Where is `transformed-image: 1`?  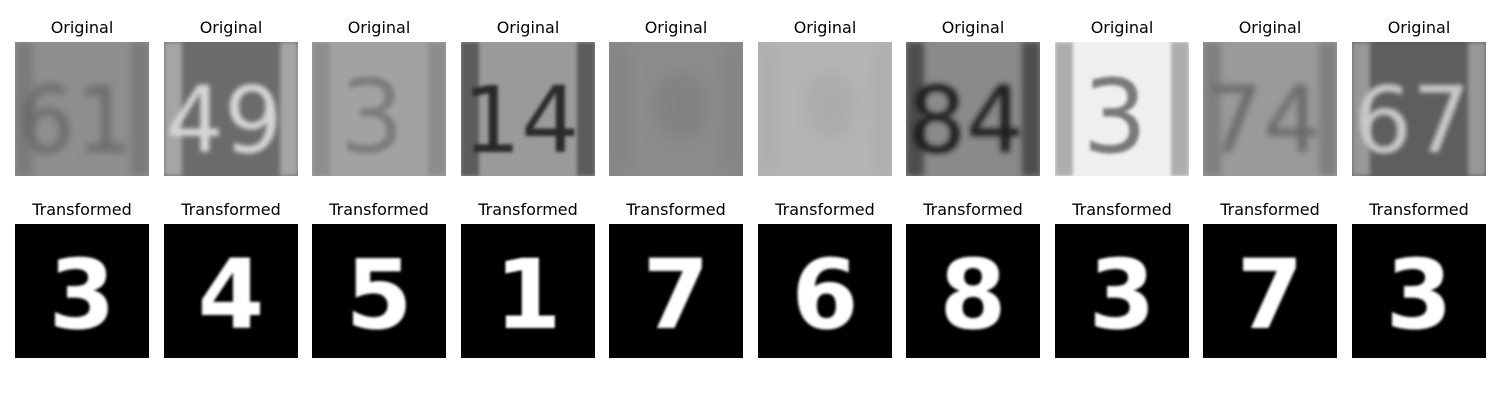 transformed-image: 1 is located at coordinates (528, 291).